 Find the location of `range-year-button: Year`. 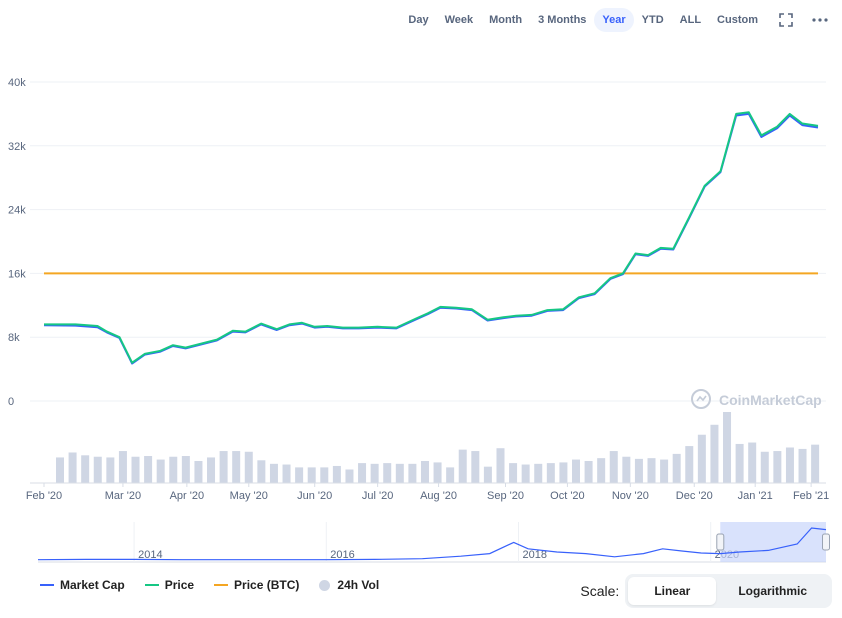

range-year-button: Year is located at coordinates (614, 20).